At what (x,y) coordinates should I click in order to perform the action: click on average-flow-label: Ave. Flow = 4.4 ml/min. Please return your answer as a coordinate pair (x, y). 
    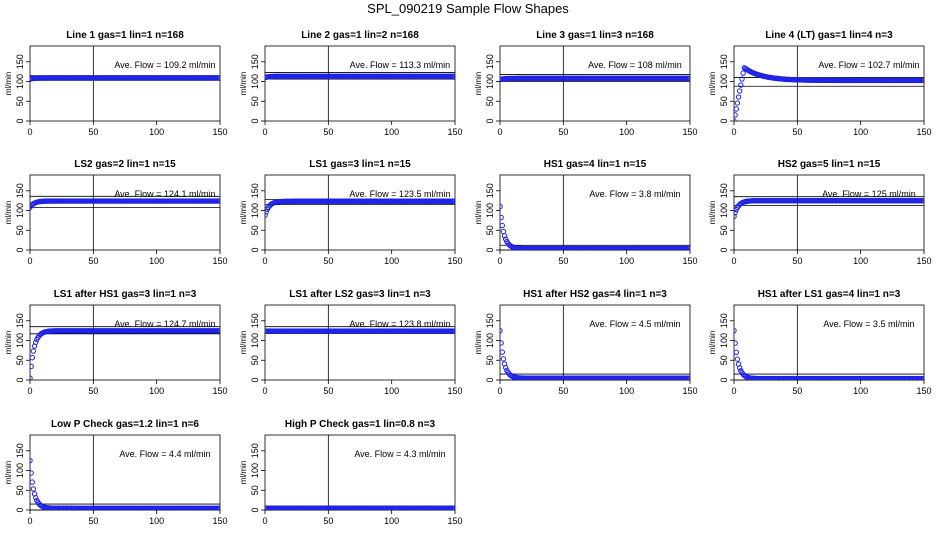
    Looking at the image, I should click on (164, 454).